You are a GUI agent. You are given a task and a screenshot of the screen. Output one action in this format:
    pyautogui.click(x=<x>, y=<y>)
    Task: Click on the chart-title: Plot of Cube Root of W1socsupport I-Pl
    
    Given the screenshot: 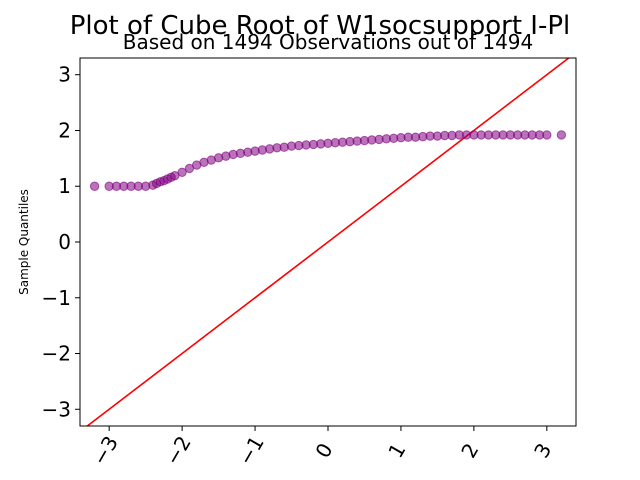 What is the action you would take?
    pyautogui.click(x=320, y=26)
    